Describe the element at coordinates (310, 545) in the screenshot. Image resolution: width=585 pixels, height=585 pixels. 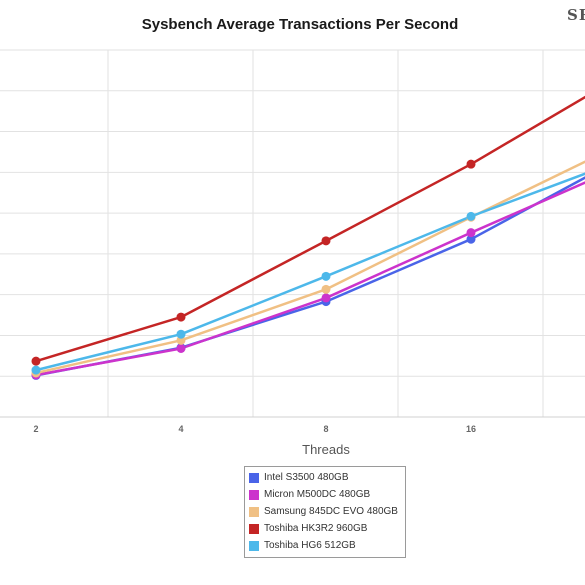
I see `legend-label: Toshiba HG6 512GB` at that location.